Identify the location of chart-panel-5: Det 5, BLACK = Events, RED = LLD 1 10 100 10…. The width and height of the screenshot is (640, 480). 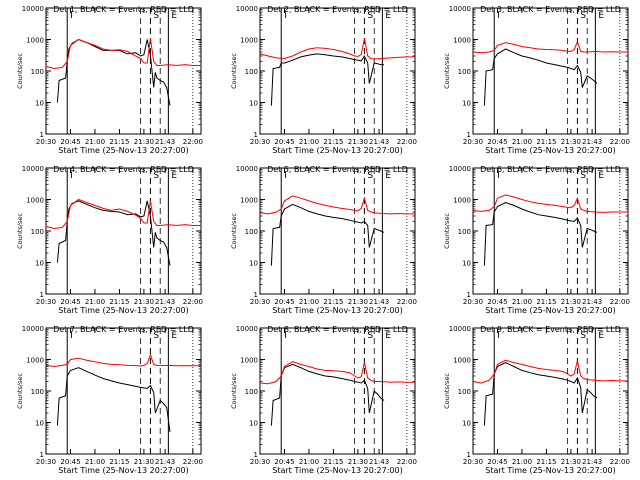
(323, 240).